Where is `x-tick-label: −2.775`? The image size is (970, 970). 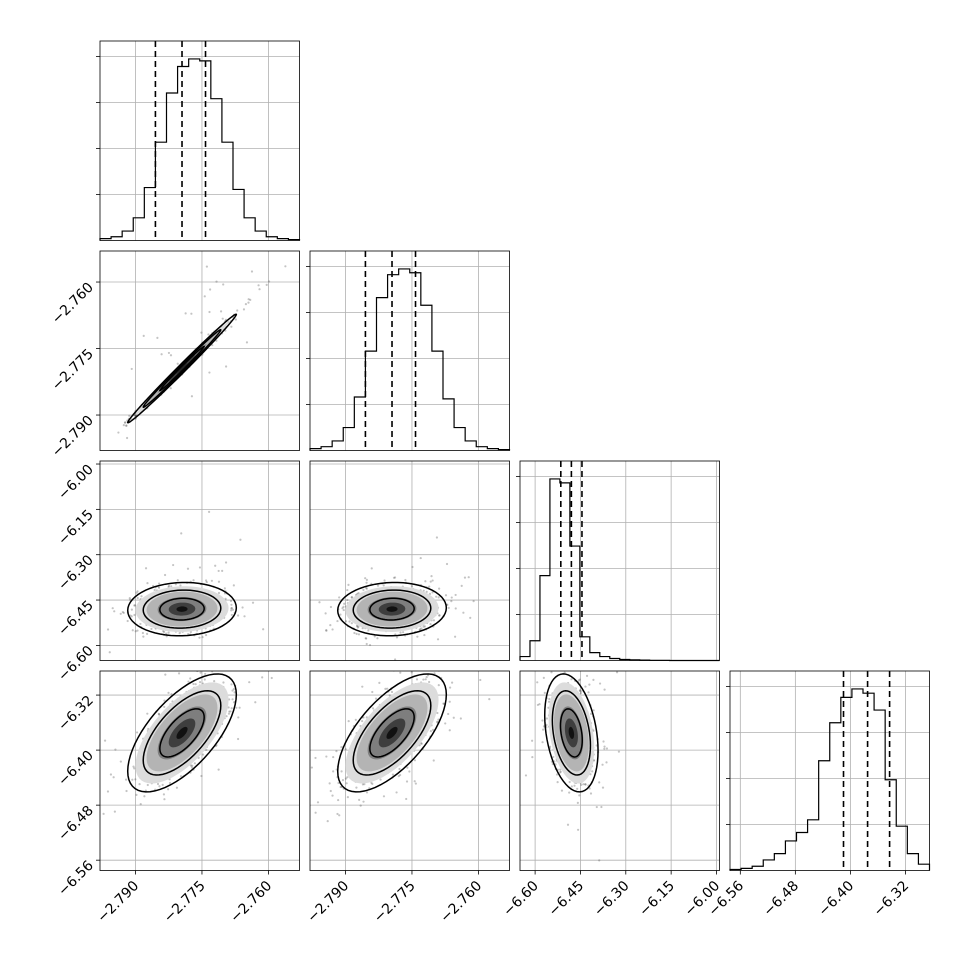 x-tick-label: −2.775 is located at coordinates (185, 902).